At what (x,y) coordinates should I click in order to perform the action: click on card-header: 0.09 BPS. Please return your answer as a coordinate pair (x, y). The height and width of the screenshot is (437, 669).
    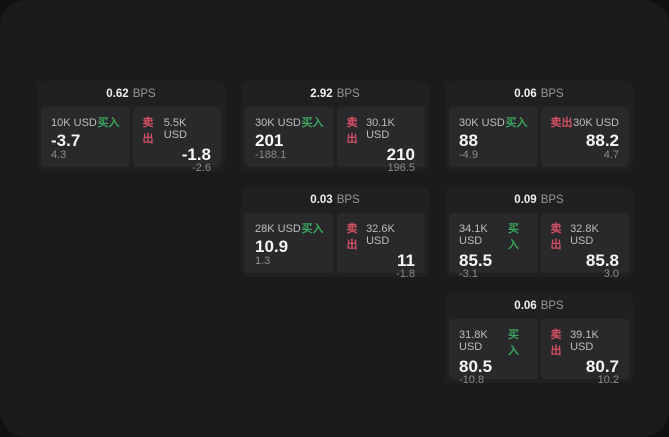
    Looking at the image, I should click on (539, 200).